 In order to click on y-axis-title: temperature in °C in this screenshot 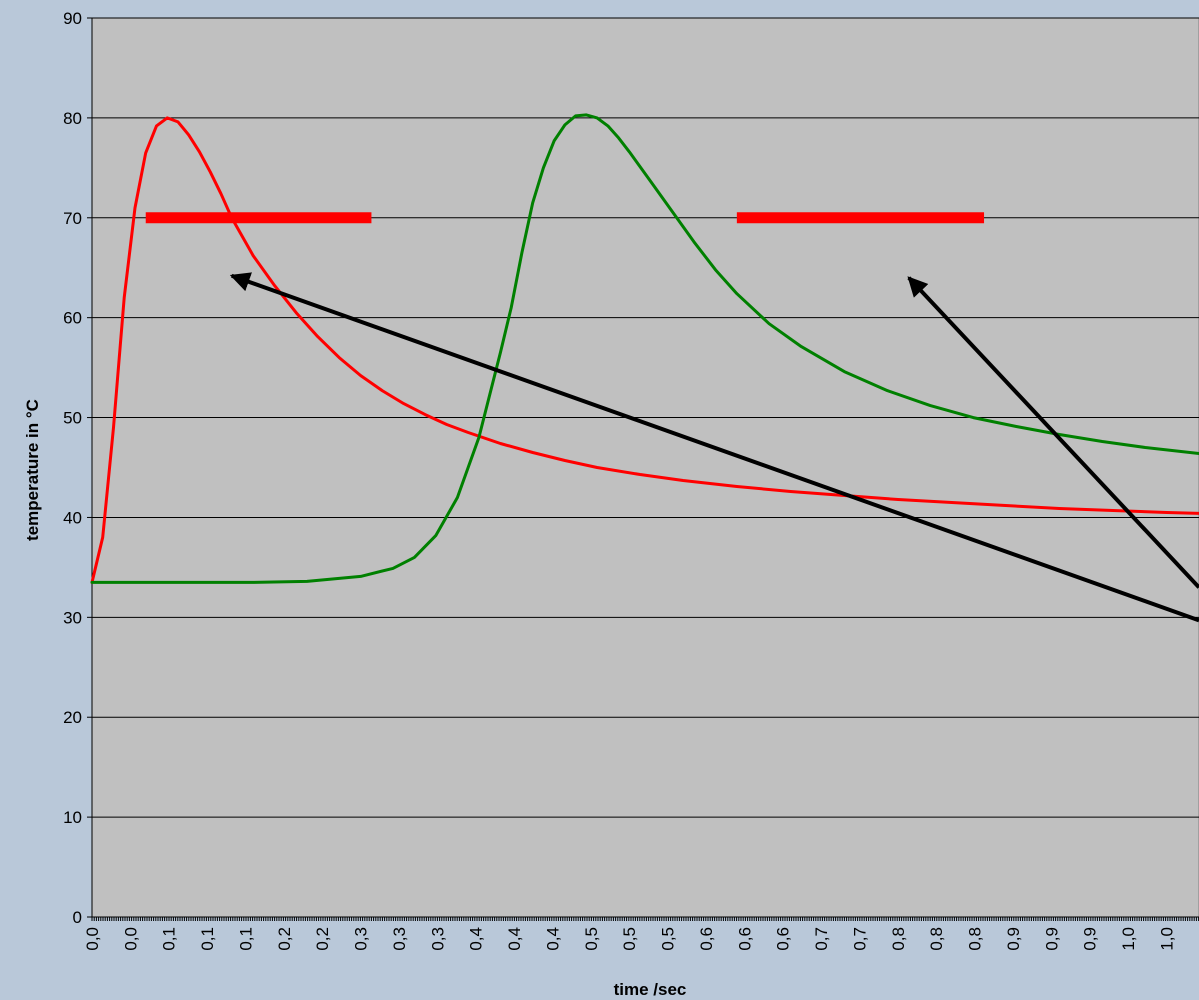, I will do `click(32, 470)`.